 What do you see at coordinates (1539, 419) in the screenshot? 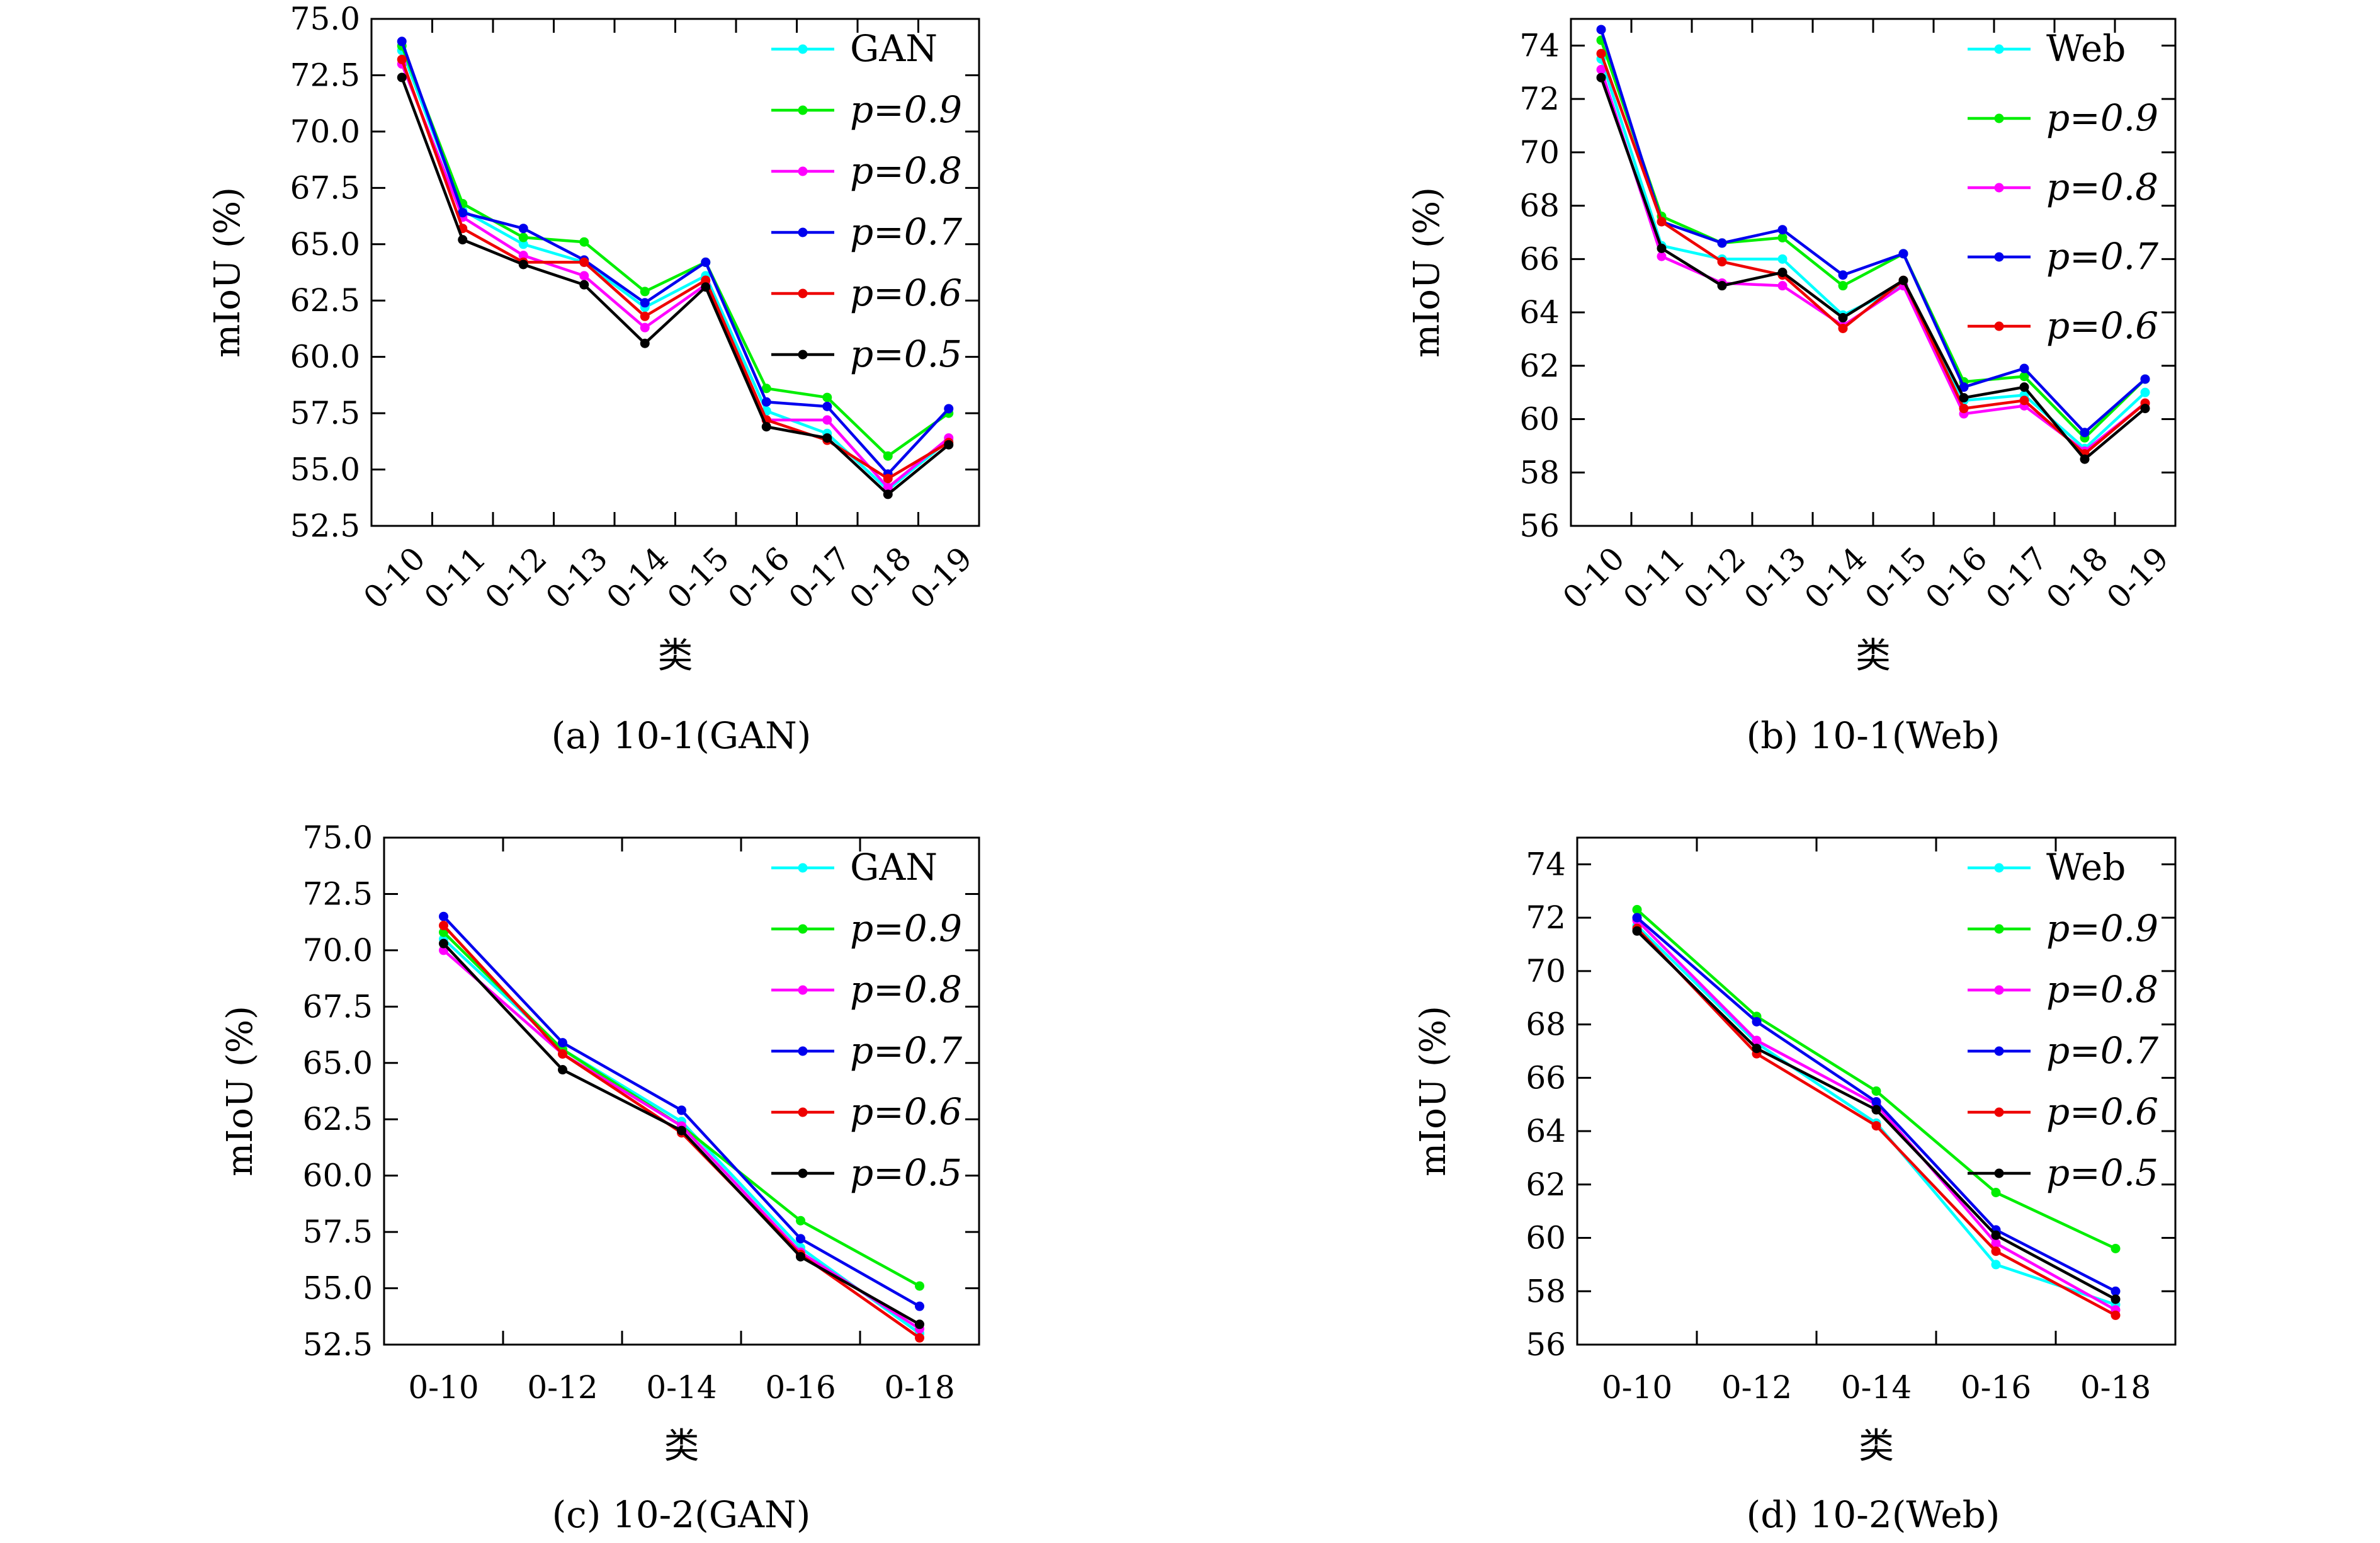
I see `y-tick-label: 60` at bounding box center [1539, 419].